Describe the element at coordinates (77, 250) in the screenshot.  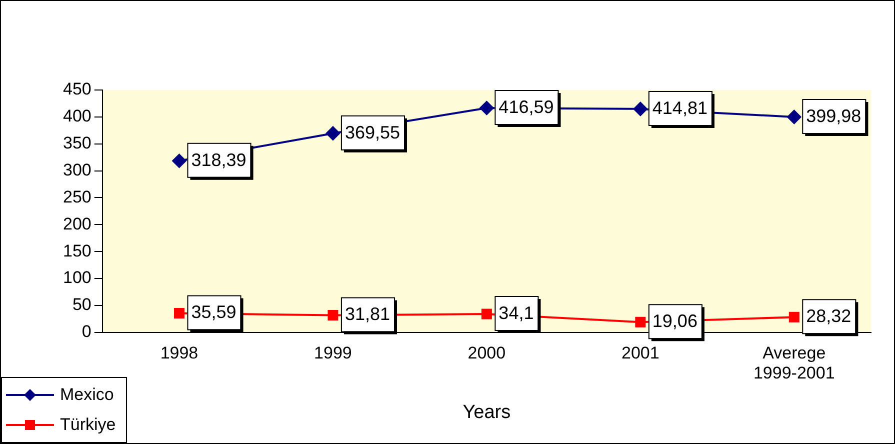
I see `y-tick-label: 150` at that location.